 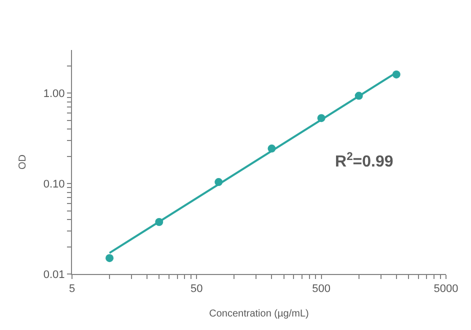 I want to click on x-tick-label: 5000, so click(x=446, y=289).